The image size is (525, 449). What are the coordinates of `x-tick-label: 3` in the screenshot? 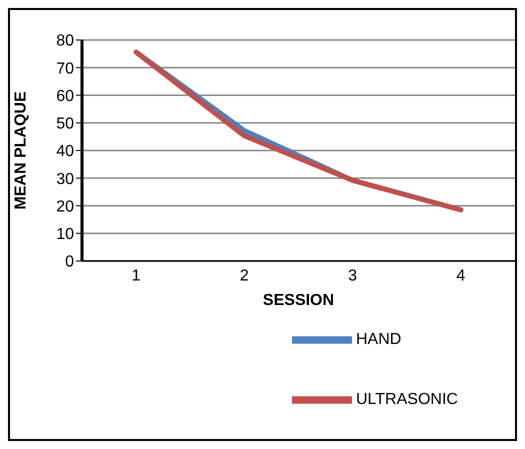 It's located at (353, 275).